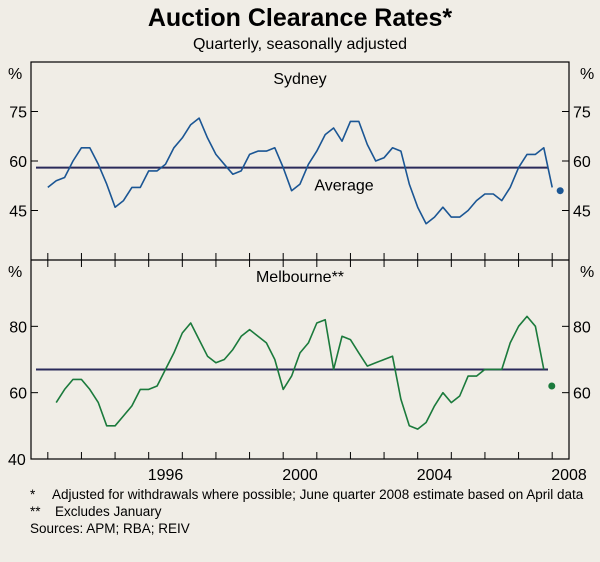  Describe the element at coordinates (108, 511) in the screenshot. I see `footnote-2-text: Excludes January` at that location.